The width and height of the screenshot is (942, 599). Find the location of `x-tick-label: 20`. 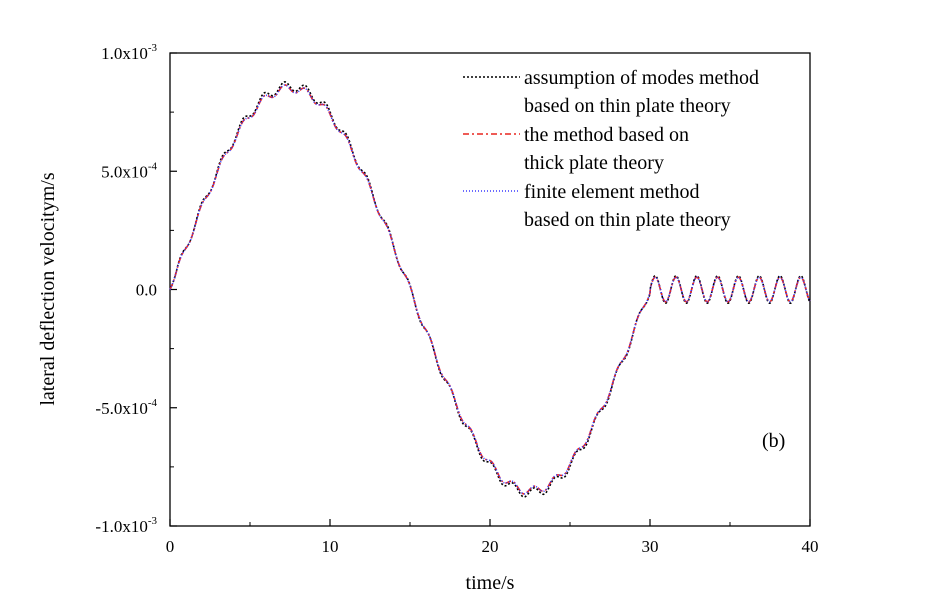

x-tick-label: 20 is located at coordinates (490, 546).